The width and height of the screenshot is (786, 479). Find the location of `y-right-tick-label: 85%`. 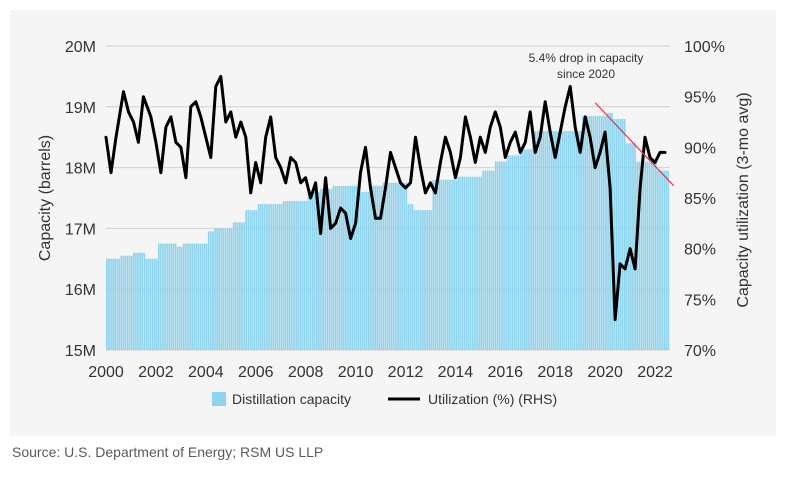

y-right-tick-label: 85% is located at coordinates (700, 199).